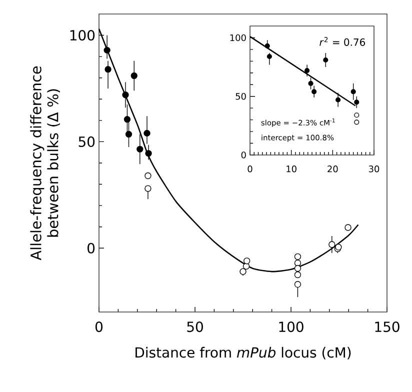 The width and height of the screenshot is (412, 392). Describe the element at coordinates (387, 327) in the screenshot. I see `x-tick-label: 150` at that location.